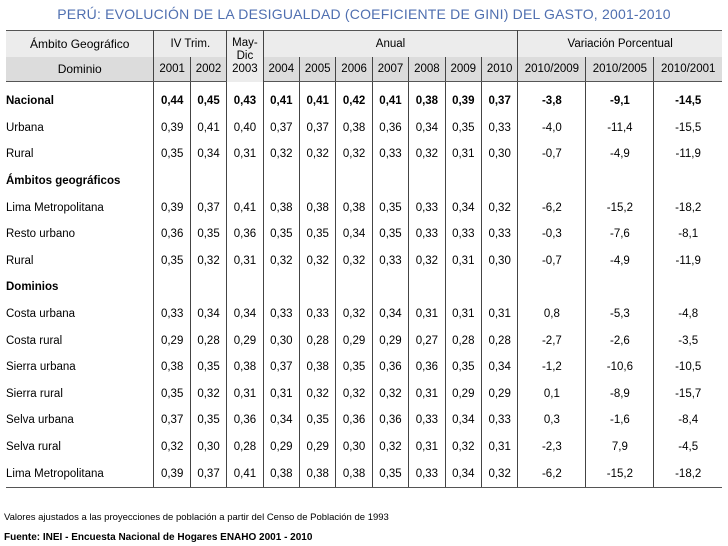 This screenshot has height=546, width=728. What do you see at coordinates (552, 154) in the screenshot?
I see `variation-cell: -0,7` at bounding box center [552, 154].